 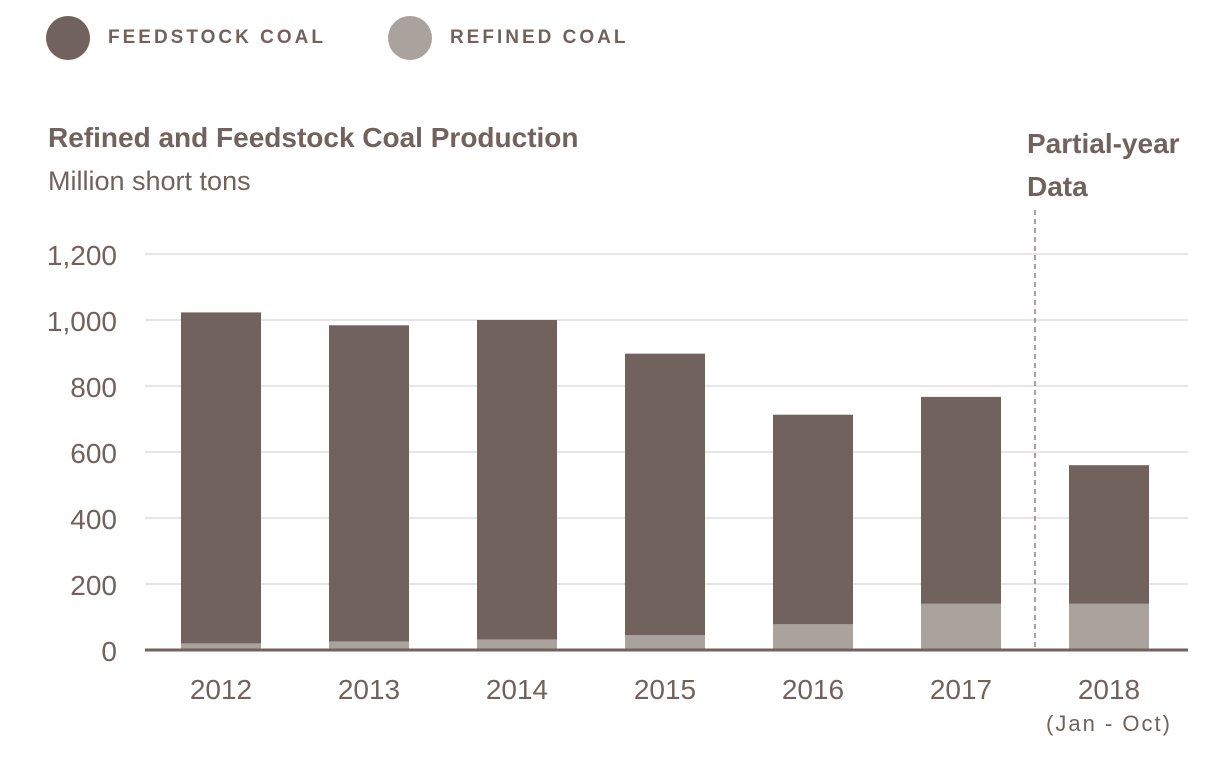 I want to click on legend-item-refined: REFINED COAL, so click(x=508, y=38).